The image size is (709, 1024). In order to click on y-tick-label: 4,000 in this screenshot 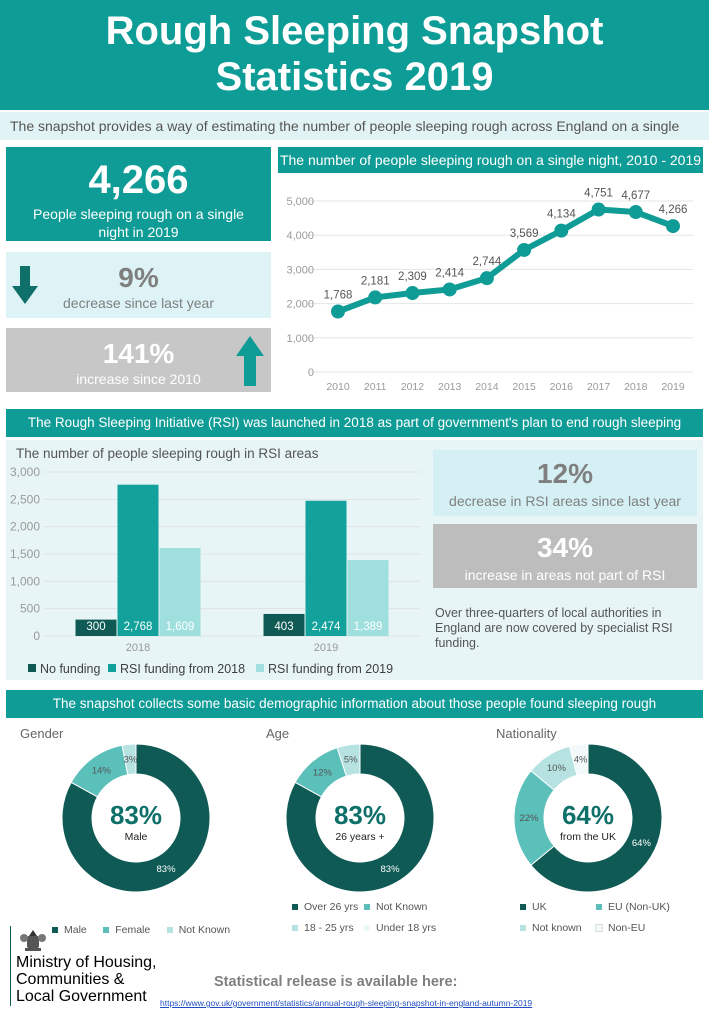, I will do `click(300, 236)`.